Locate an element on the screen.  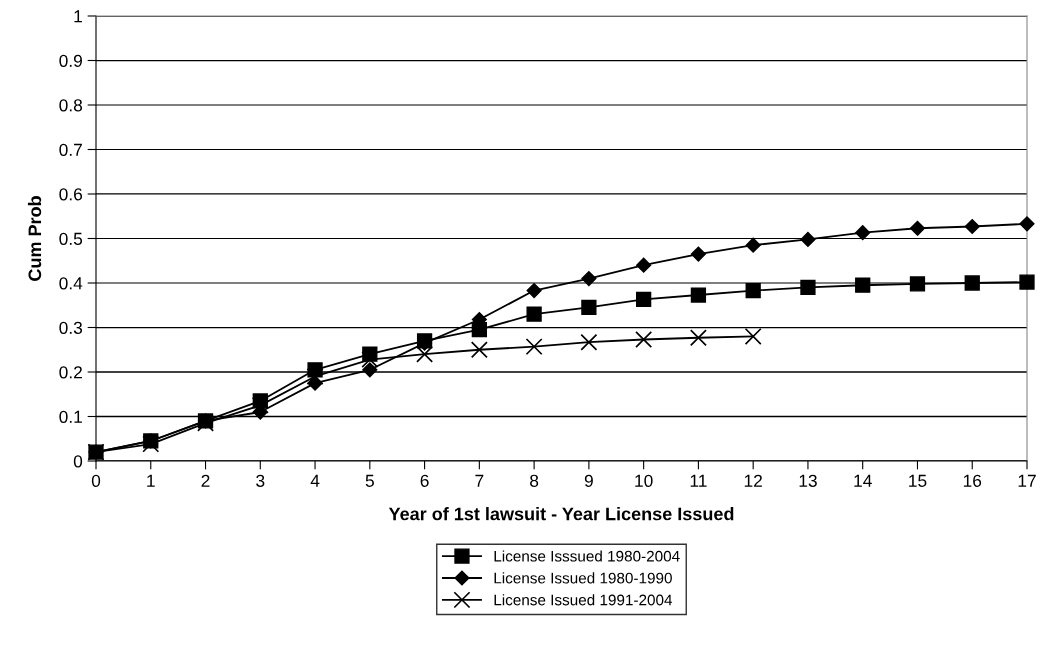
x-tick-label: 0 is located at coordinates (96, 480).